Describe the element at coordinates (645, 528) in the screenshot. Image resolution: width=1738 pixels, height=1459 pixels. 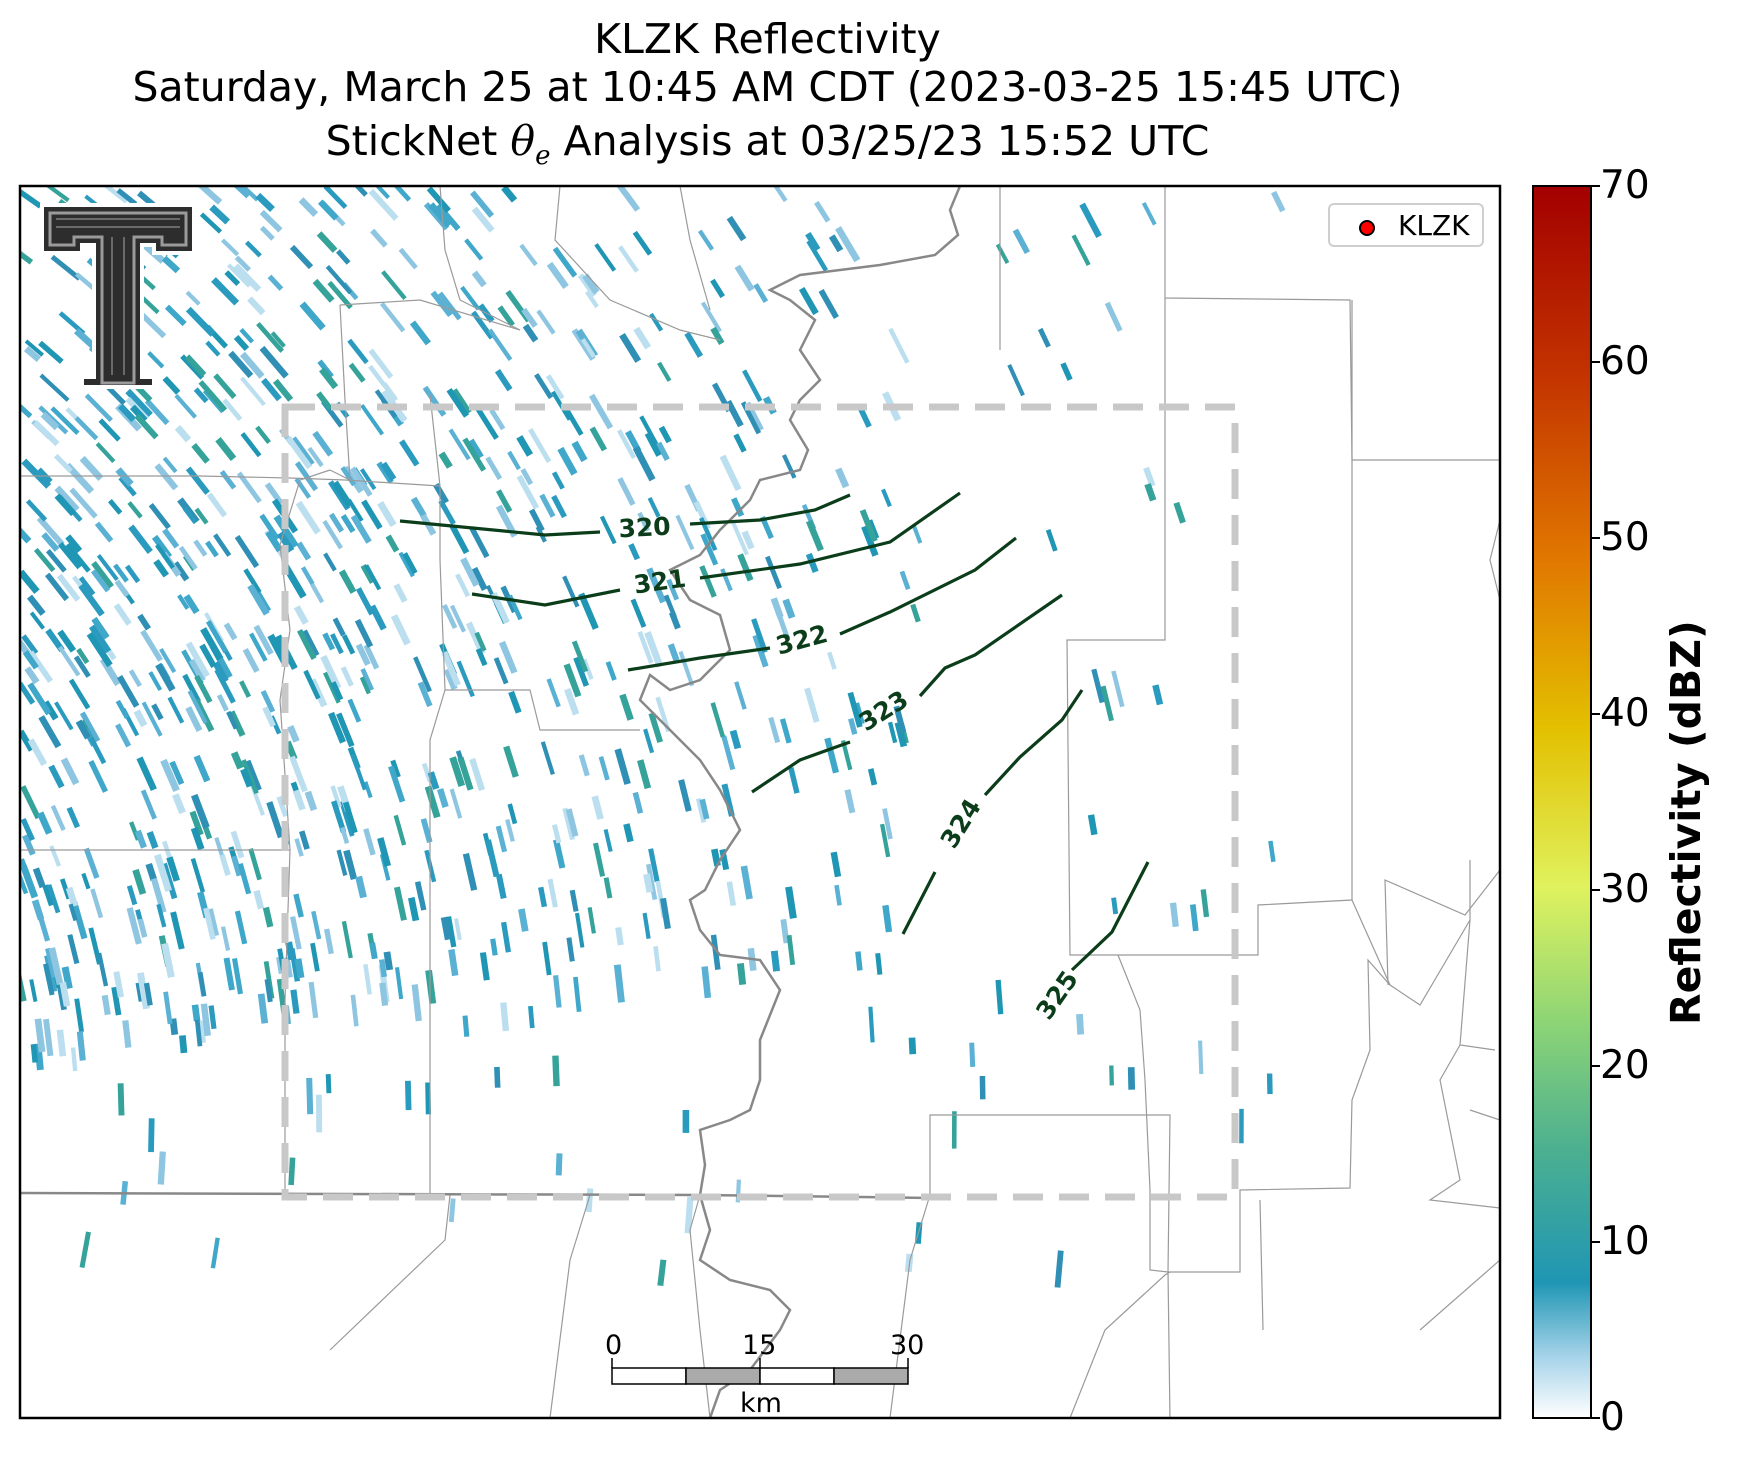
I see `contour-label-320: 320` at that location.